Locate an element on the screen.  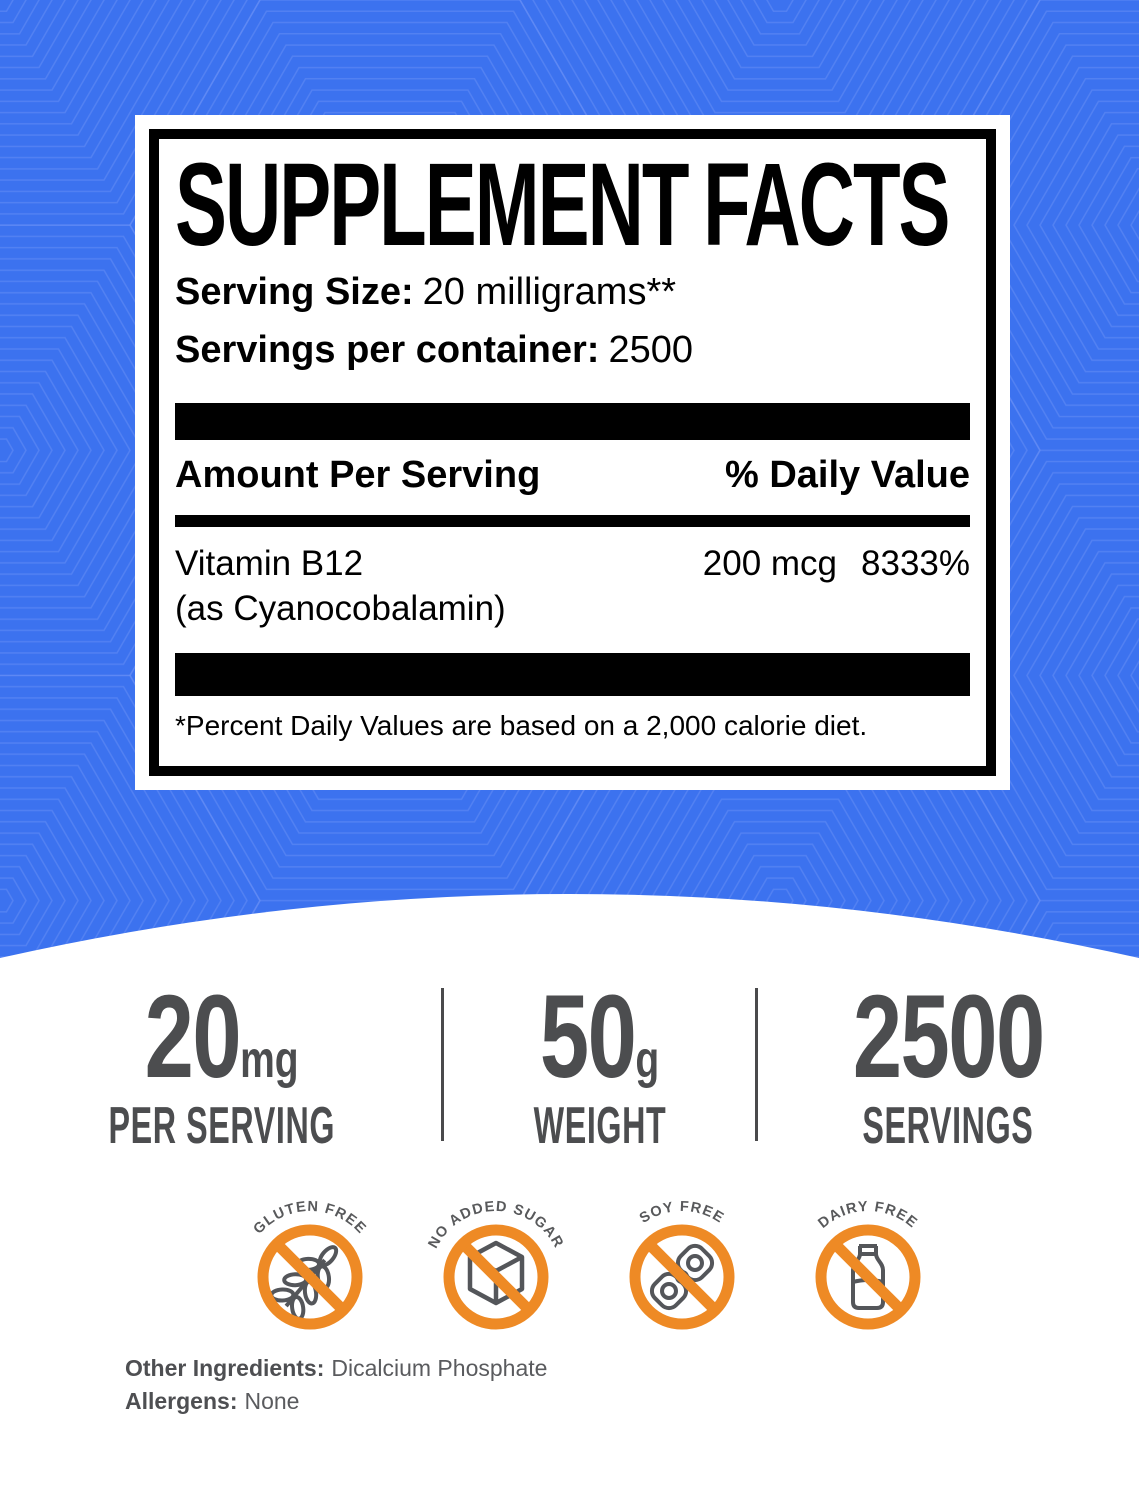
amount-per-serving-header: Amount Per Serving is located at coordinates (358, 475).